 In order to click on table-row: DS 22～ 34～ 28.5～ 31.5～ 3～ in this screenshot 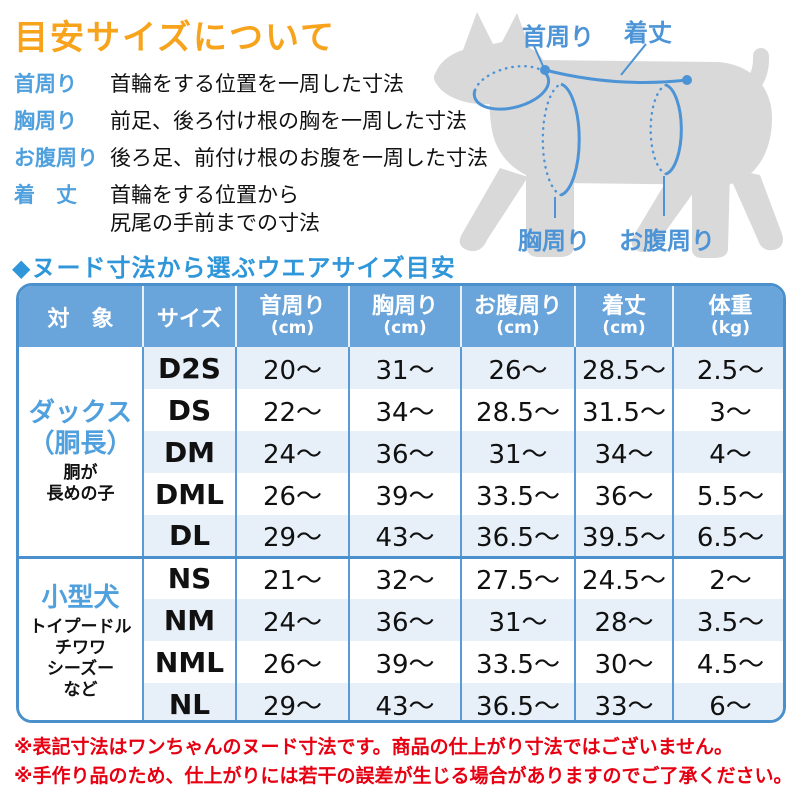, I will do `click(401, 410)`.